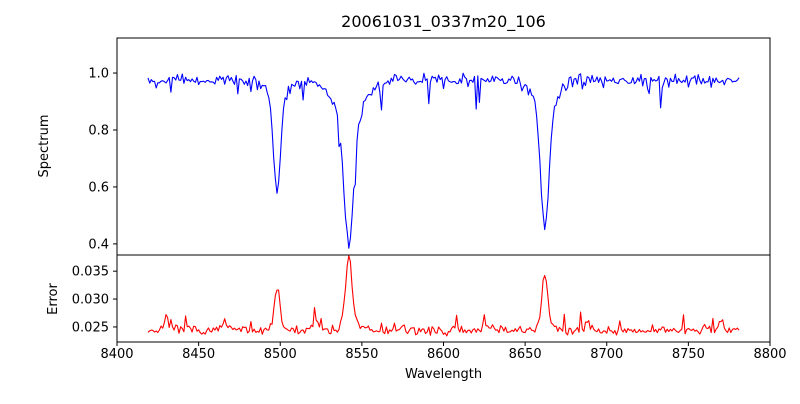  I want to click on wavelength-axis-label: Wavelength, so click(443, 374).